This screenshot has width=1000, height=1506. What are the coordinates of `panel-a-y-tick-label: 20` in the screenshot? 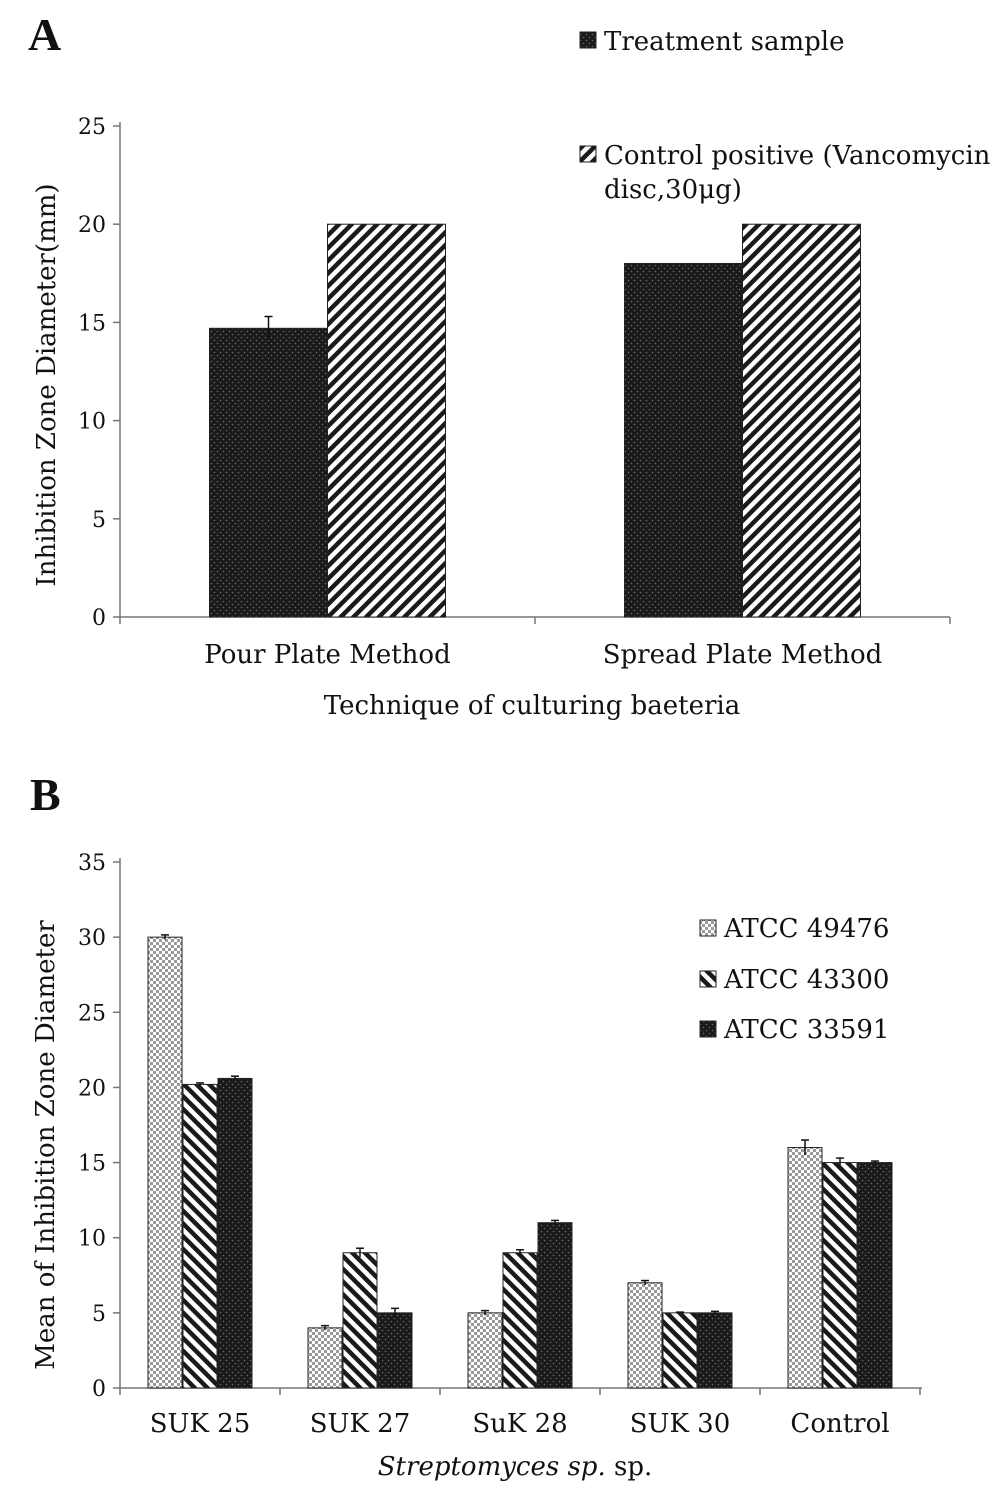 It's located at (92, 225).